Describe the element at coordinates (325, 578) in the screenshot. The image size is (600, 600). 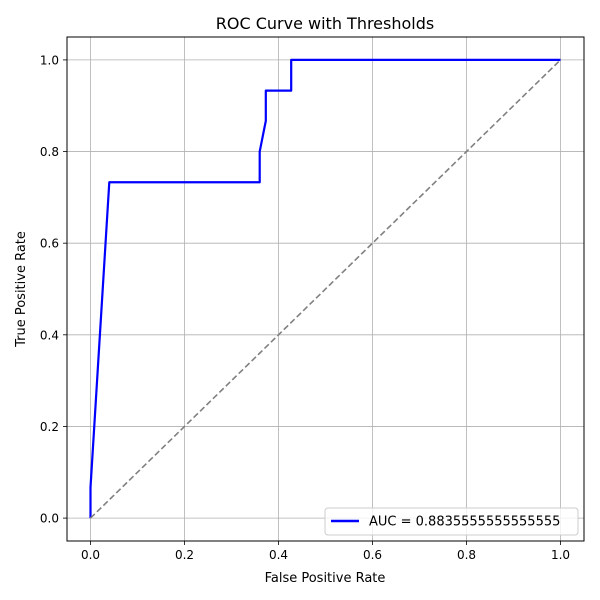
I see `x-axis-label: False Positive Rate` at that location.